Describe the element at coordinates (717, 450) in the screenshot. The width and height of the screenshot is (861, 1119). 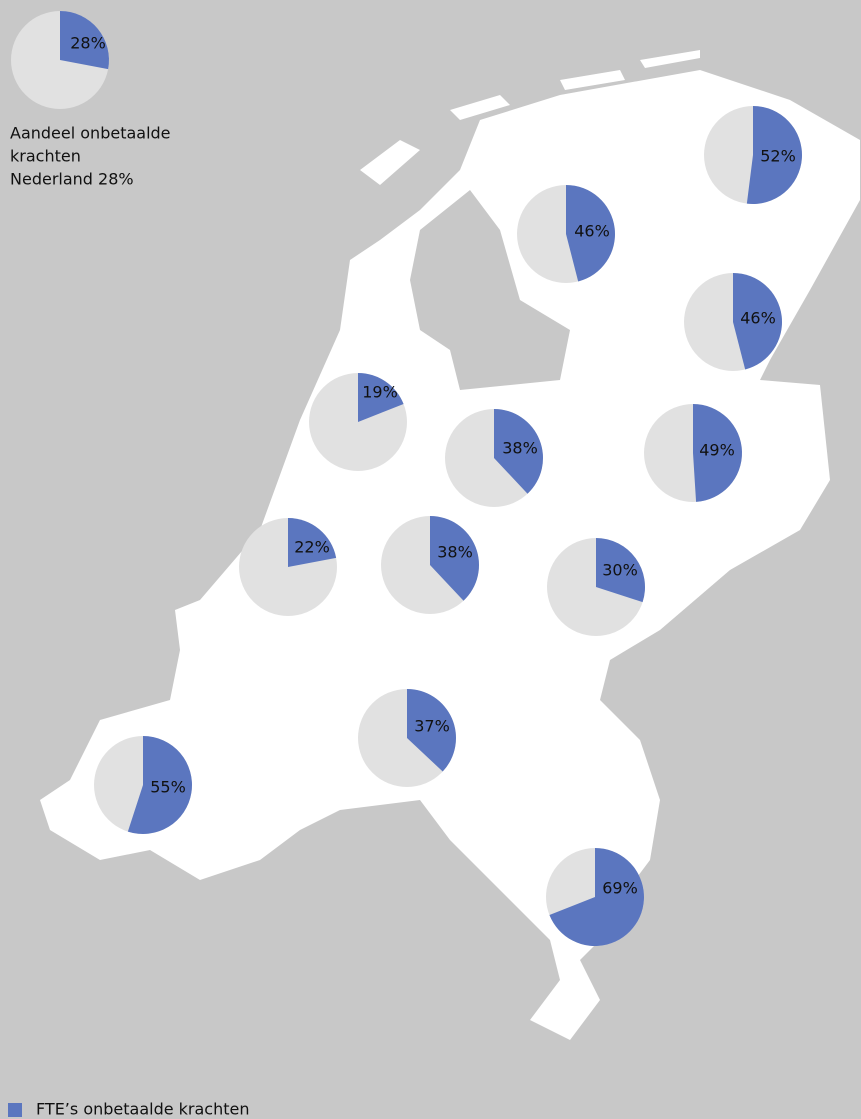
I see `pie-label: 49%` at that location.